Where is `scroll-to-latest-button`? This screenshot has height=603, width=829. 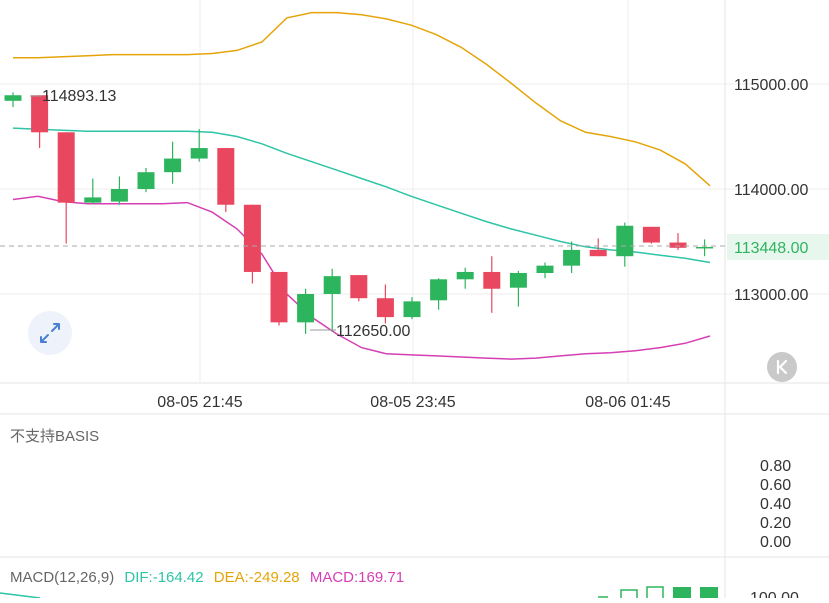 scroll-to-latest-button is located at coordinates (782, 367).